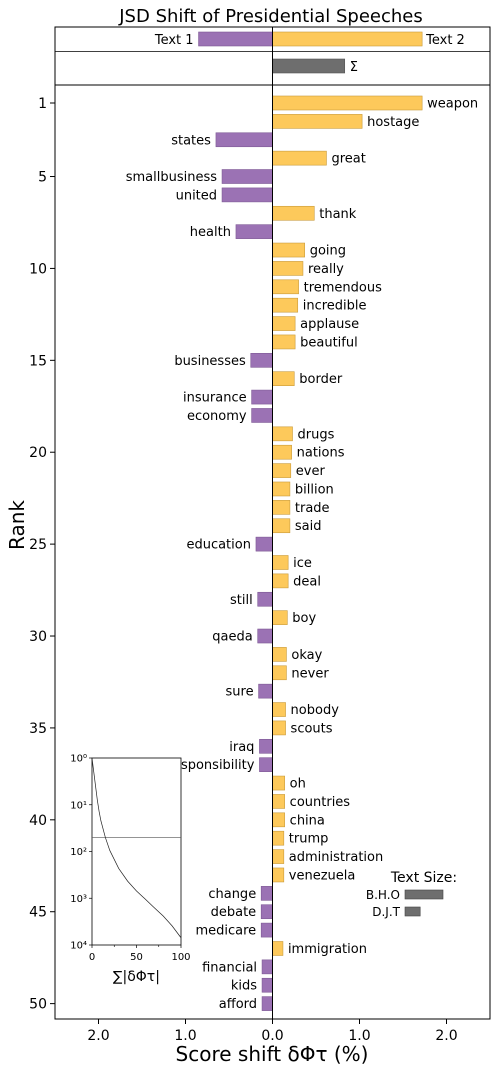 The width and height of the screenshot is (496, 1072). Describe the element at coordinates (328, 251) in the screenshot. I see `label-going: going` at that location.